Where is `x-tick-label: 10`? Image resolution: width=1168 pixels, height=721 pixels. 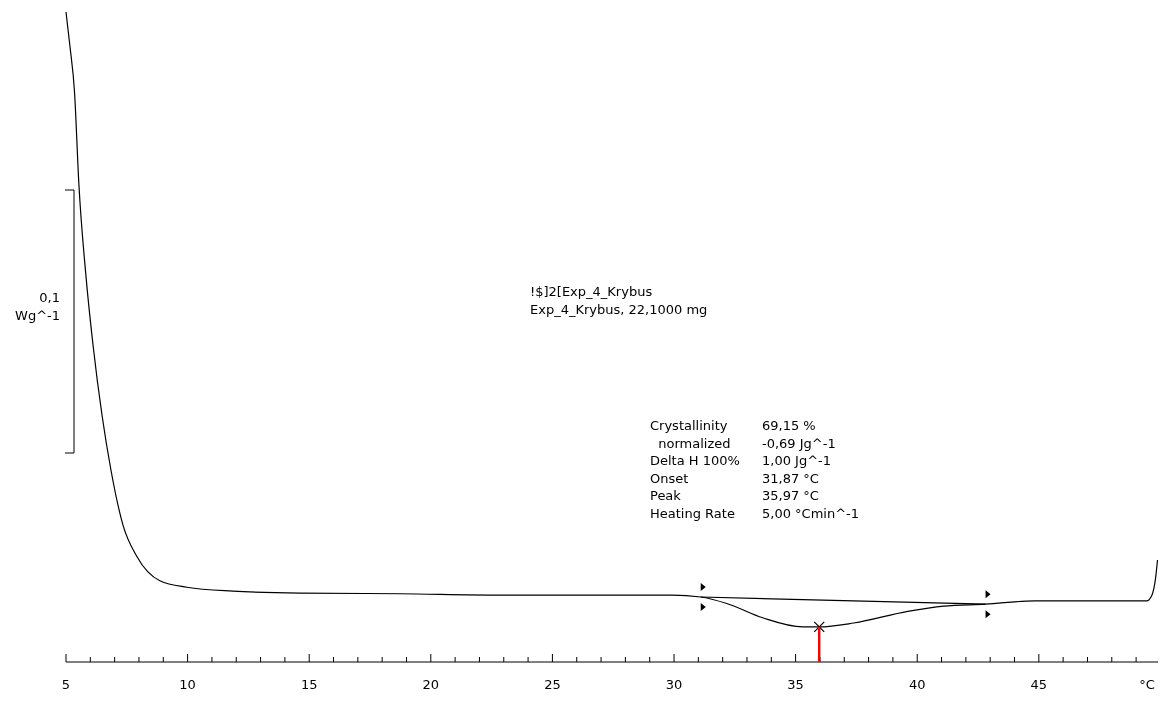
x-tick-label: 10 is located at coordinates (187, 684).